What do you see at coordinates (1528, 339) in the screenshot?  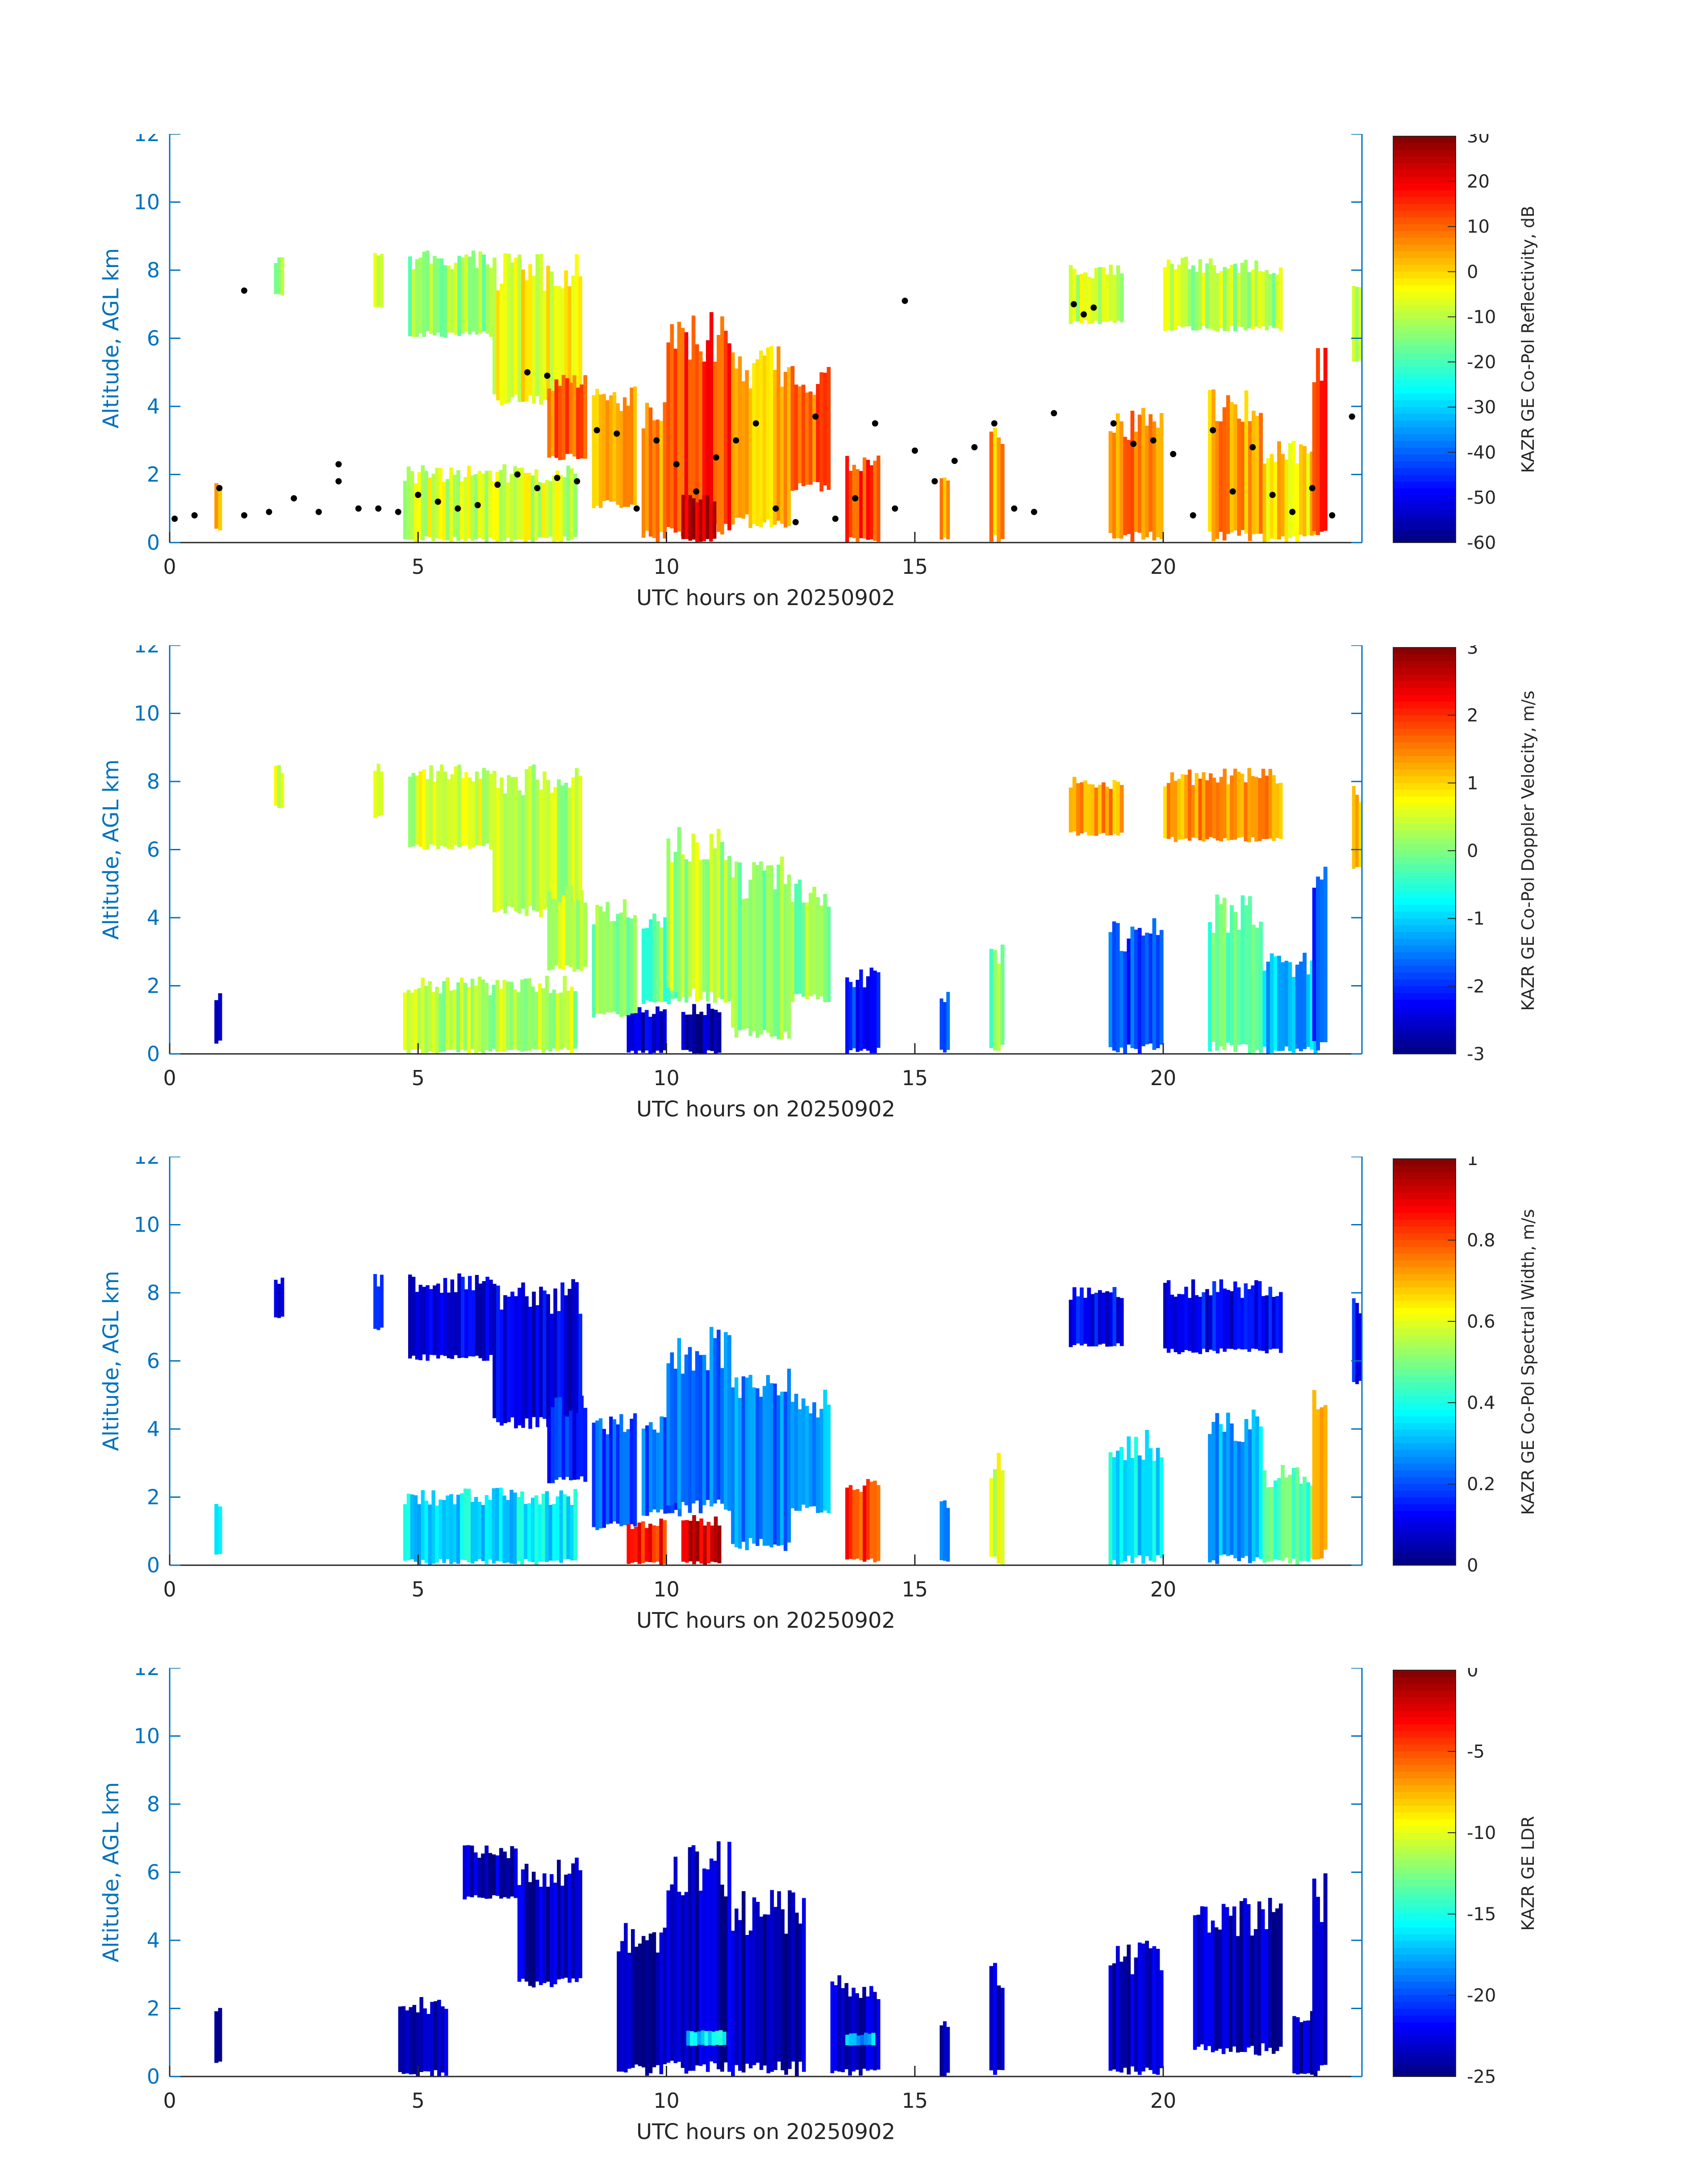 I see `colorbar-label: KAZR GE Co-Pol Reflectivity, dB` at bounding box center [1528, 339].